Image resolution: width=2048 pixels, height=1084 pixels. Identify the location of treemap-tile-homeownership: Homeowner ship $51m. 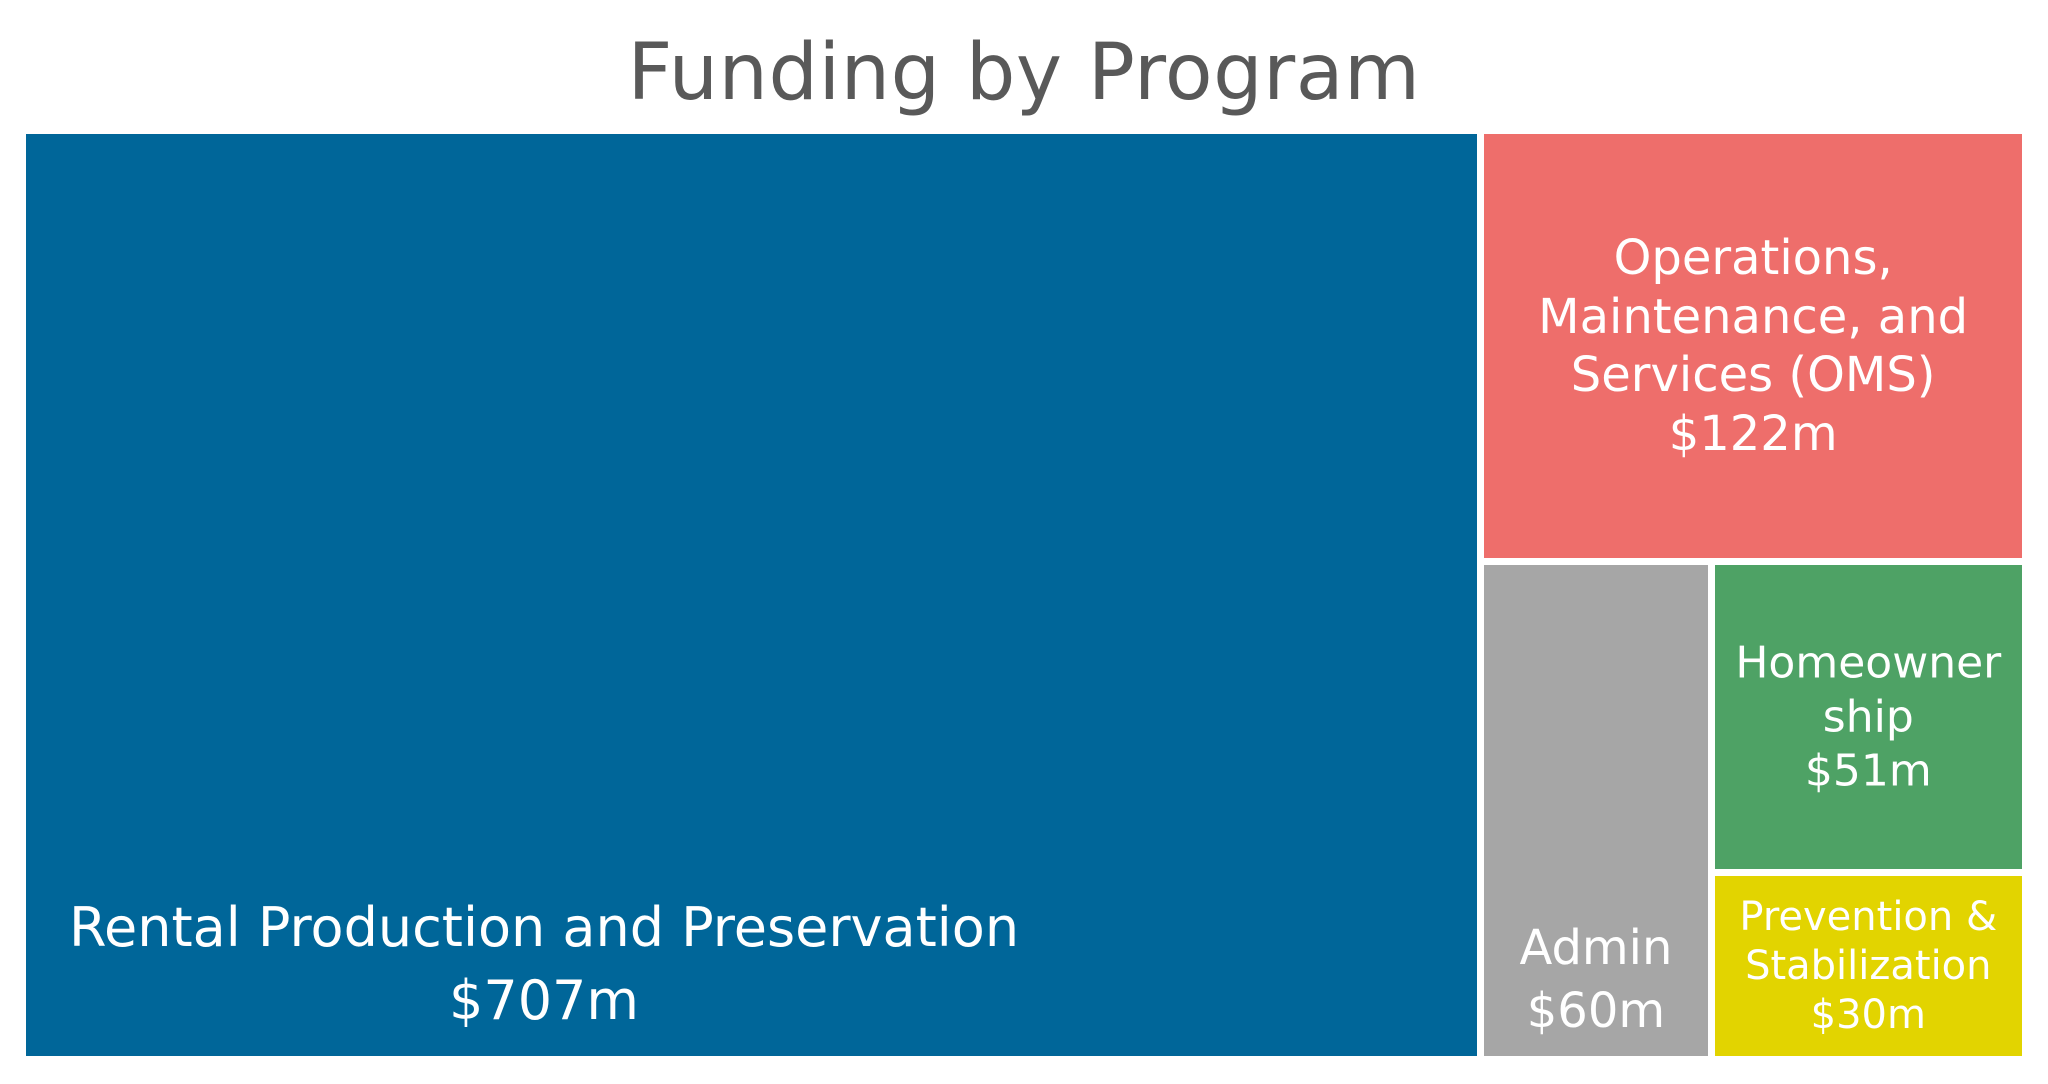
(1868, 717).